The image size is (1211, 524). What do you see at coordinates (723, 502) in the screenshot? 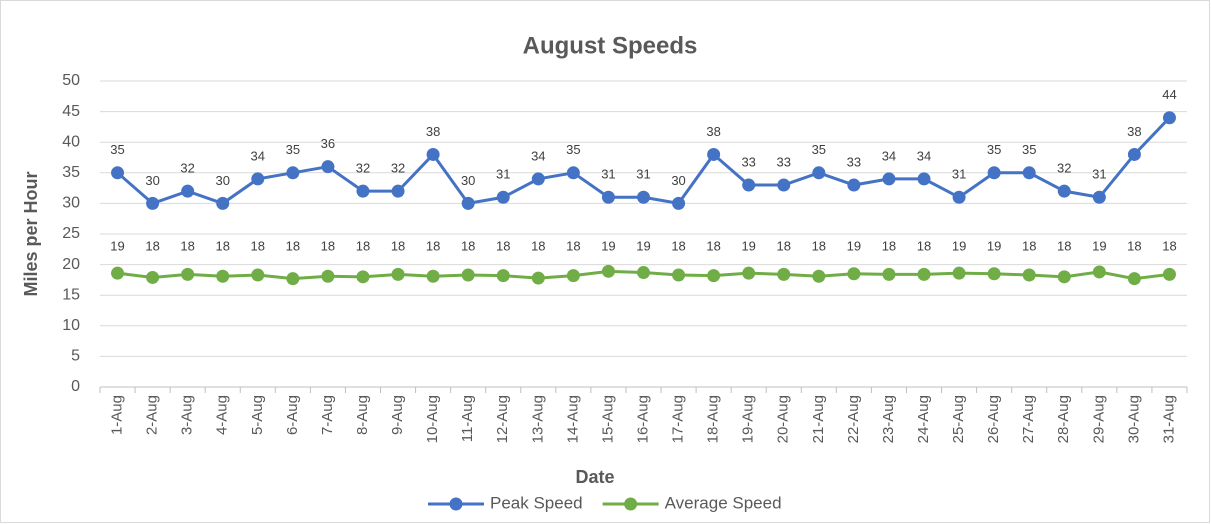
I see `legend-label: Average Speed` at bounding box center [723, 502].